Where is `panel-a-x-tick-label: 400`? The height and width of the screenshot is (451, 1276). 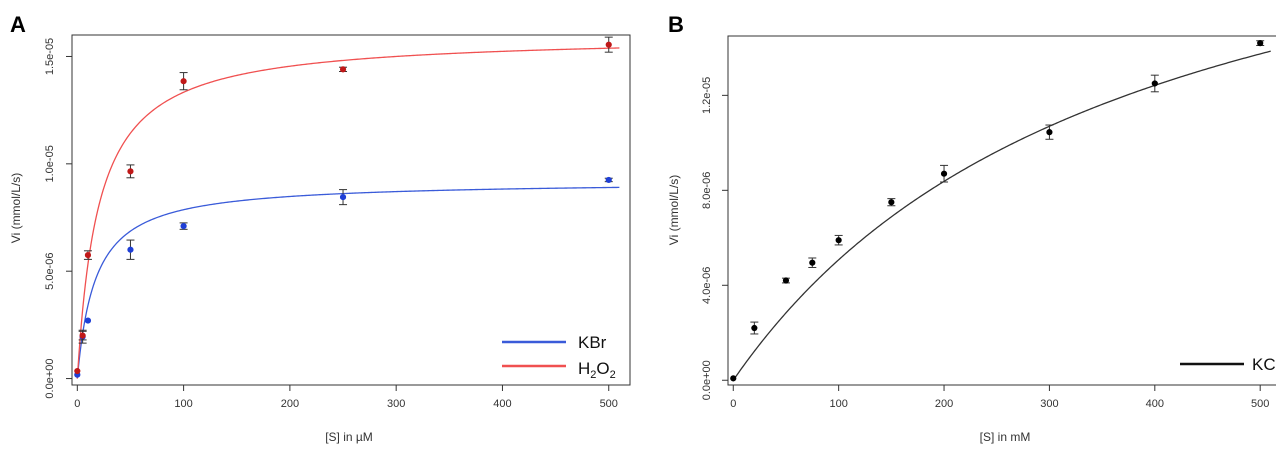
panel-a-x-tick-label: 400 is located at coordinates (502, 404).